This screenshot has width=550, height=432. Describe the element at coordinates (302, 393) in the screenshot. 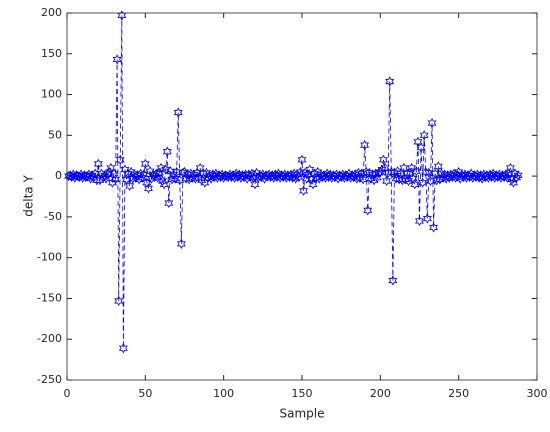

I see `x-tick-label: 150` at that location.